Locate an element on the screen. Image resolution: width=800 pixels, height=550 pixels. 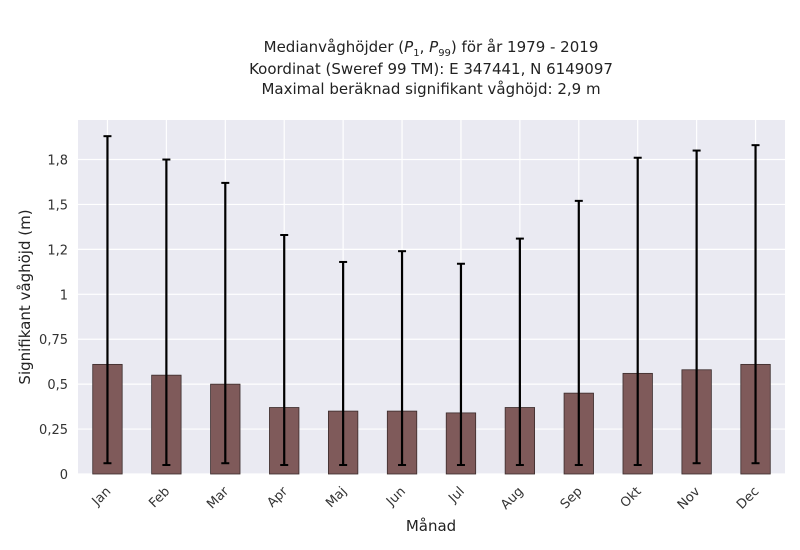
x-tick-label: Nov is located at coordinates (689, 498).